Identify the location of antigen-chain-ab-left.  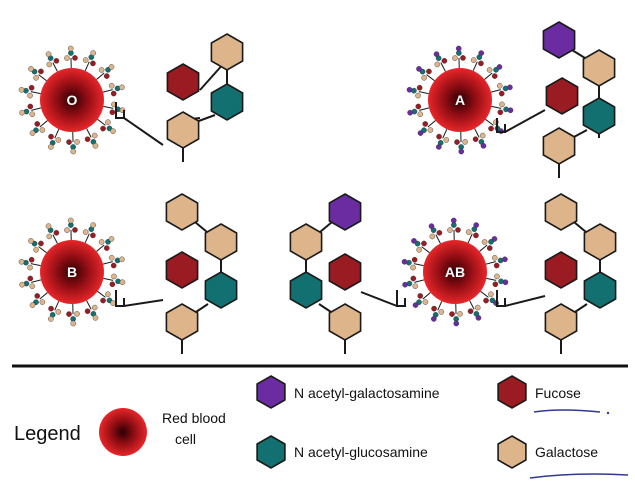
(347, 273).